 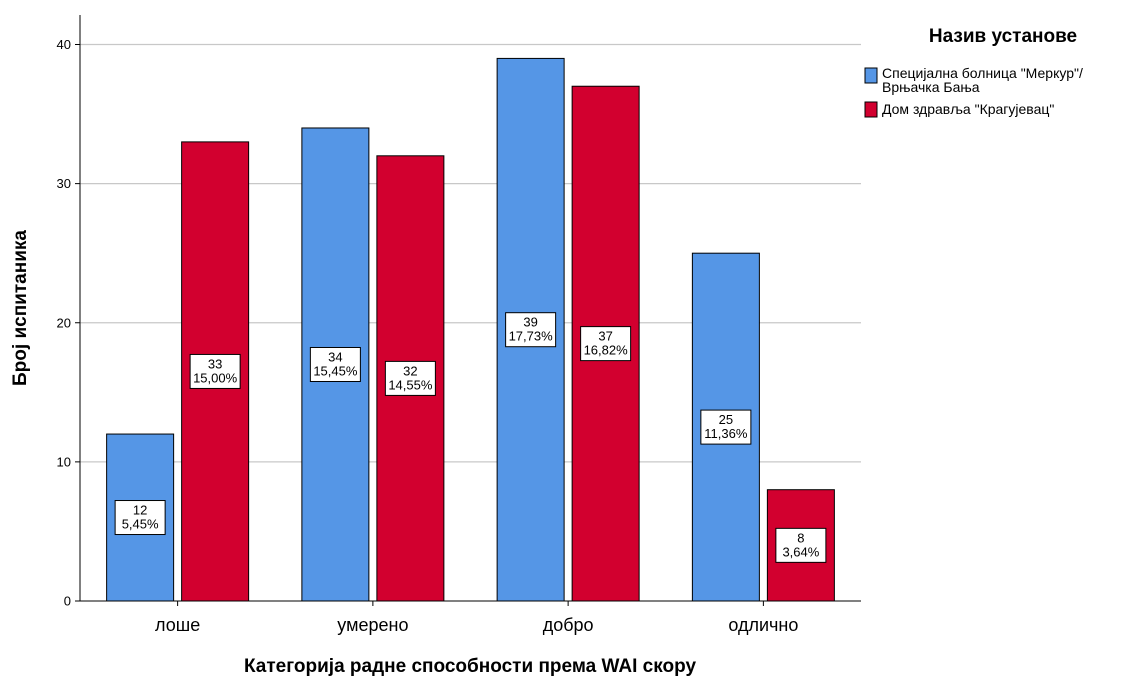 I want to click on legend-label-merkur-line2: Врњачка Бања, so click(x=931, y=87).